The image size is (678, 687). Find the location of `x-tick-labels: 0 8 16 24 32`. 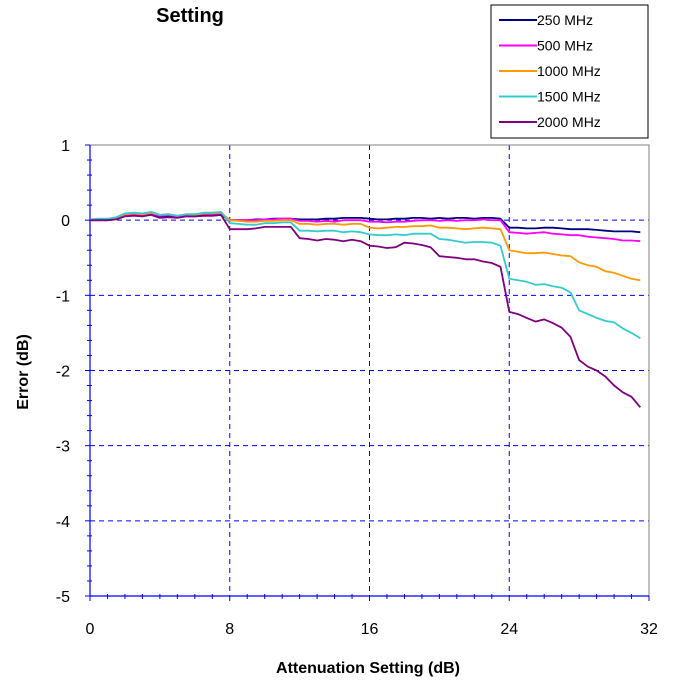

x-tick-labels: 0 8 16 24 32 is located at coordinates (372, 629).